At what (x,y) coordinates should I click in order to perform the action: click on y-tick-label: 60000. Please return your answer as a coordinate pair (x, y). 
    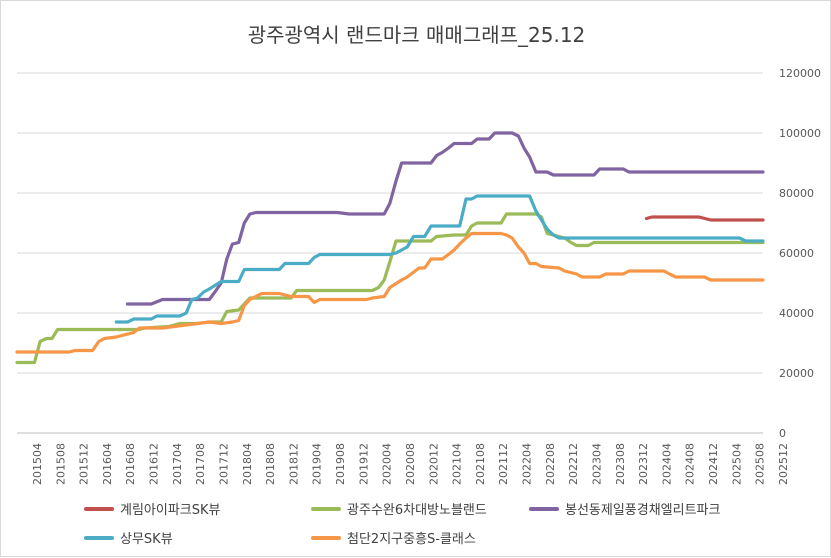
    Looking at the image, I should click on (796, 253).